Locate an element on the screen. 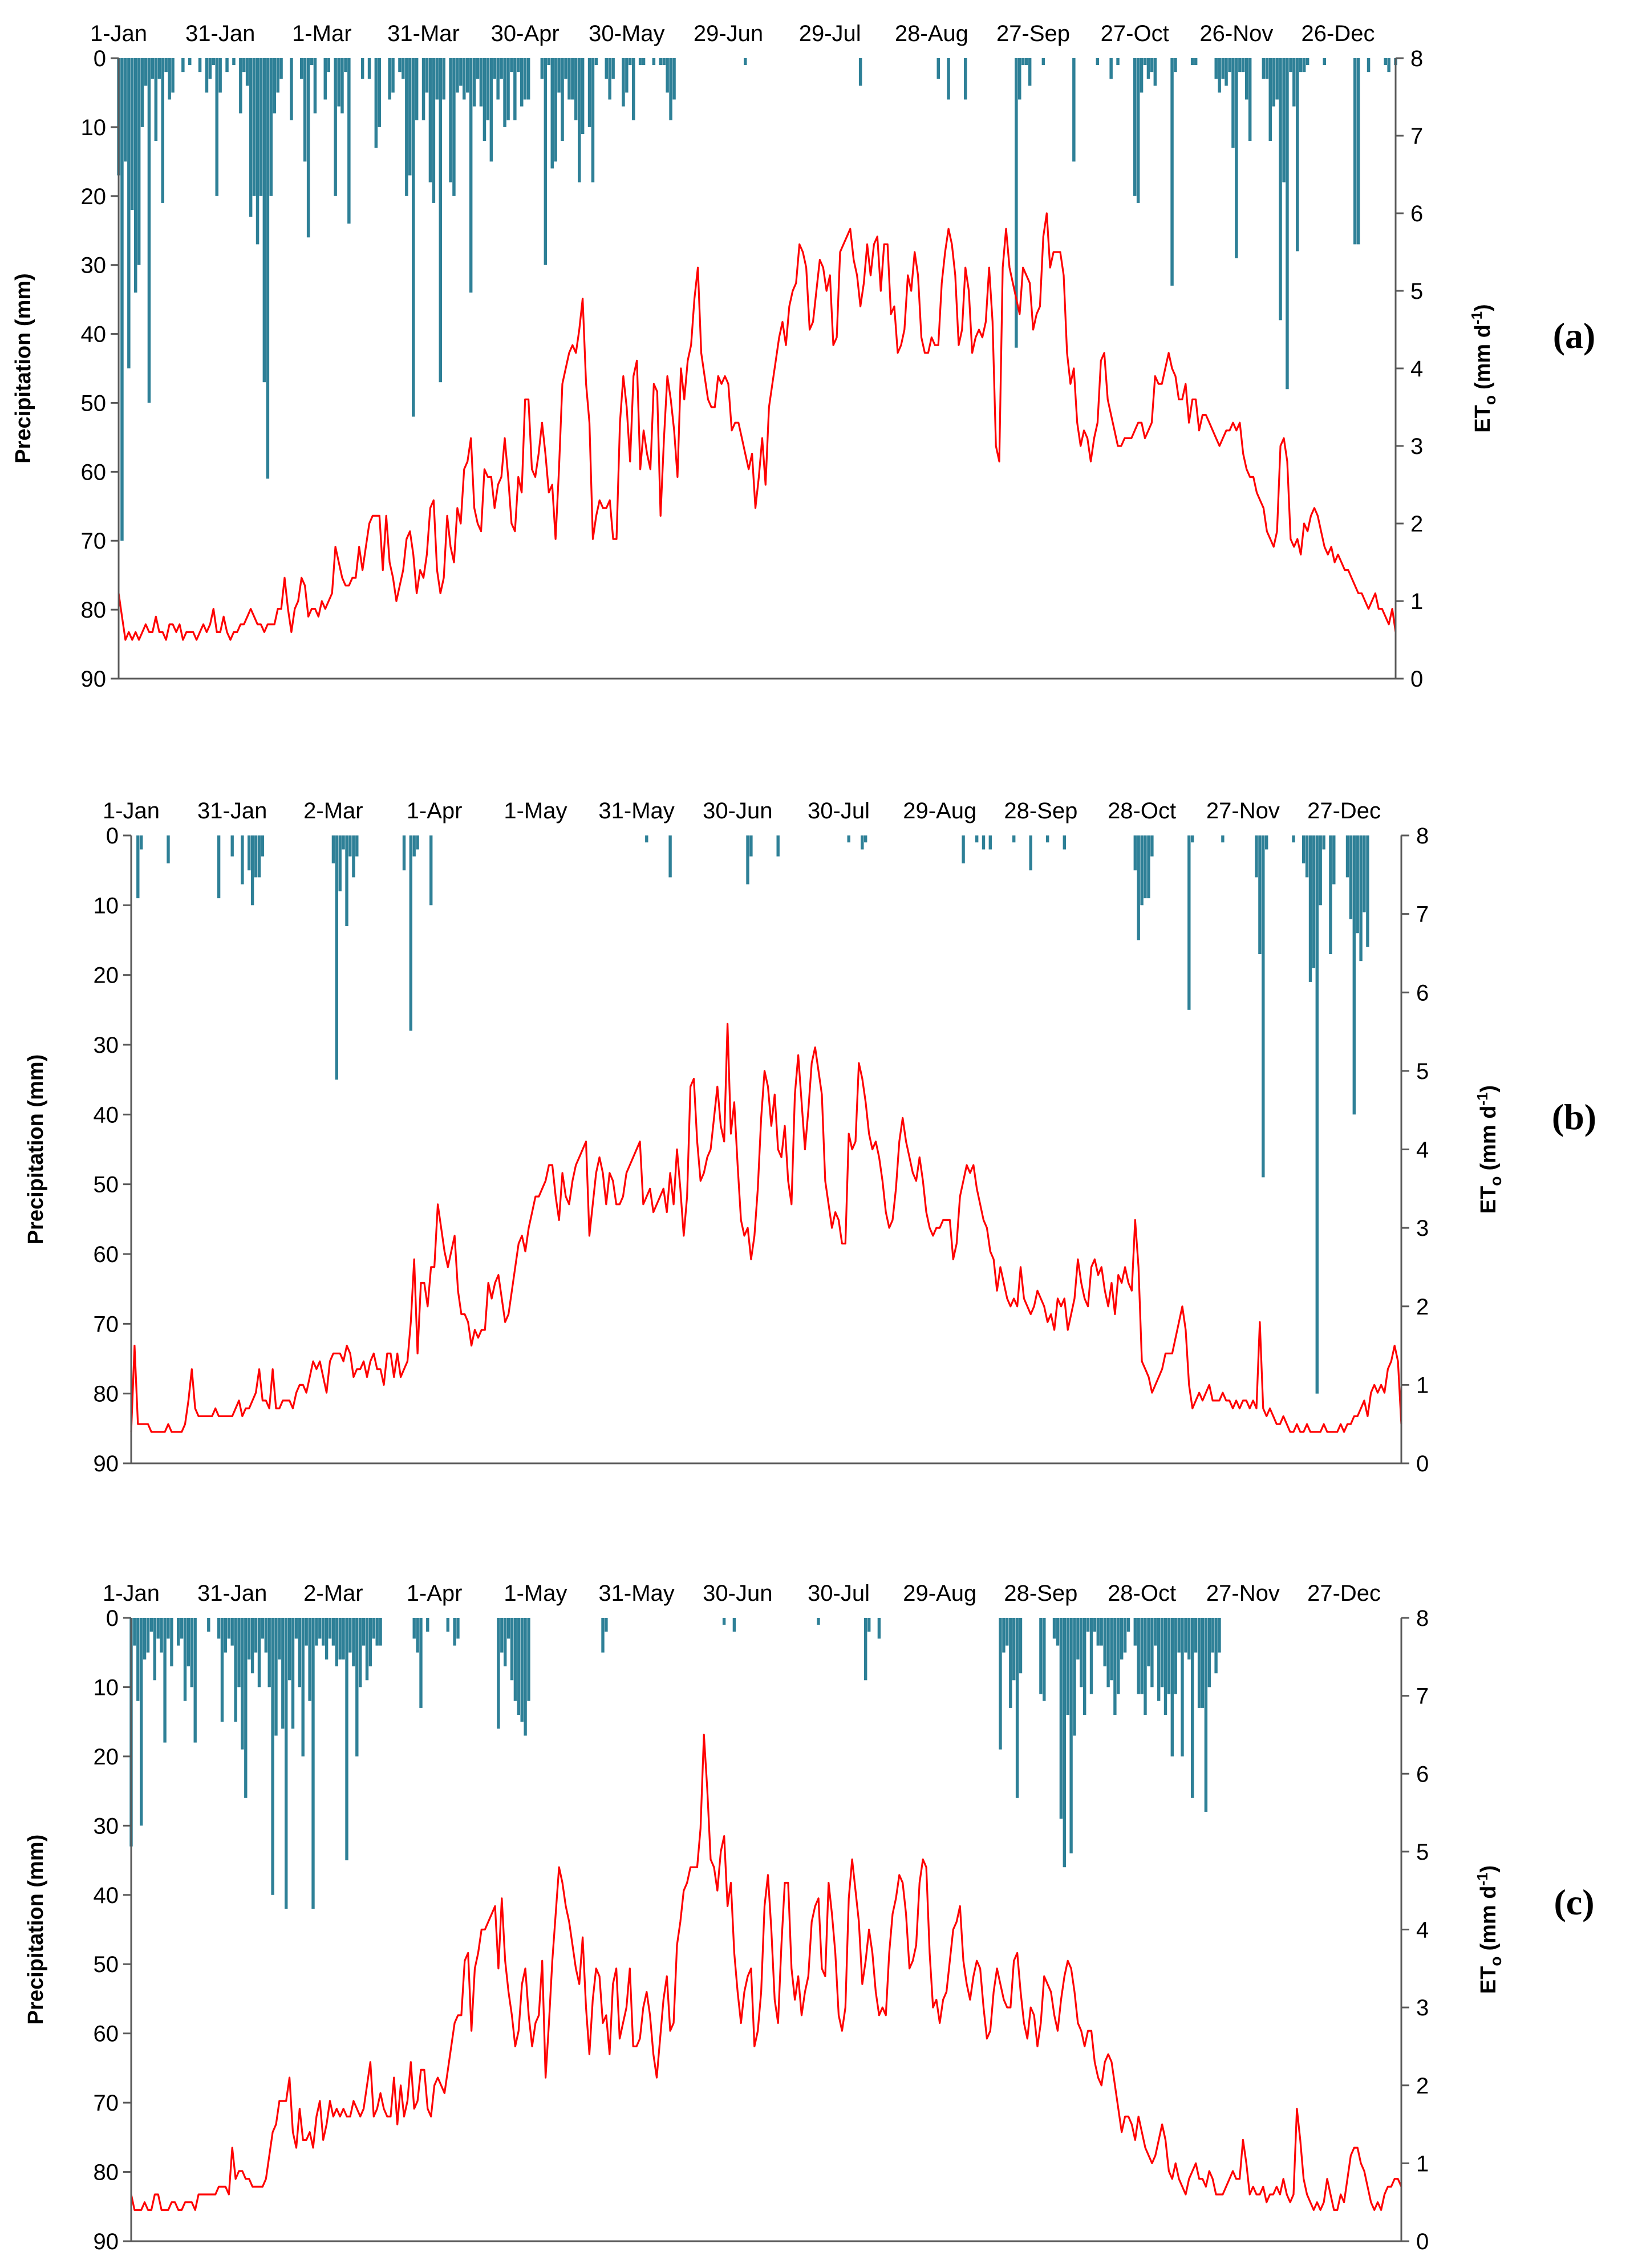  x-tick-label: 27-Oct is located at coordinates (1135, 34).